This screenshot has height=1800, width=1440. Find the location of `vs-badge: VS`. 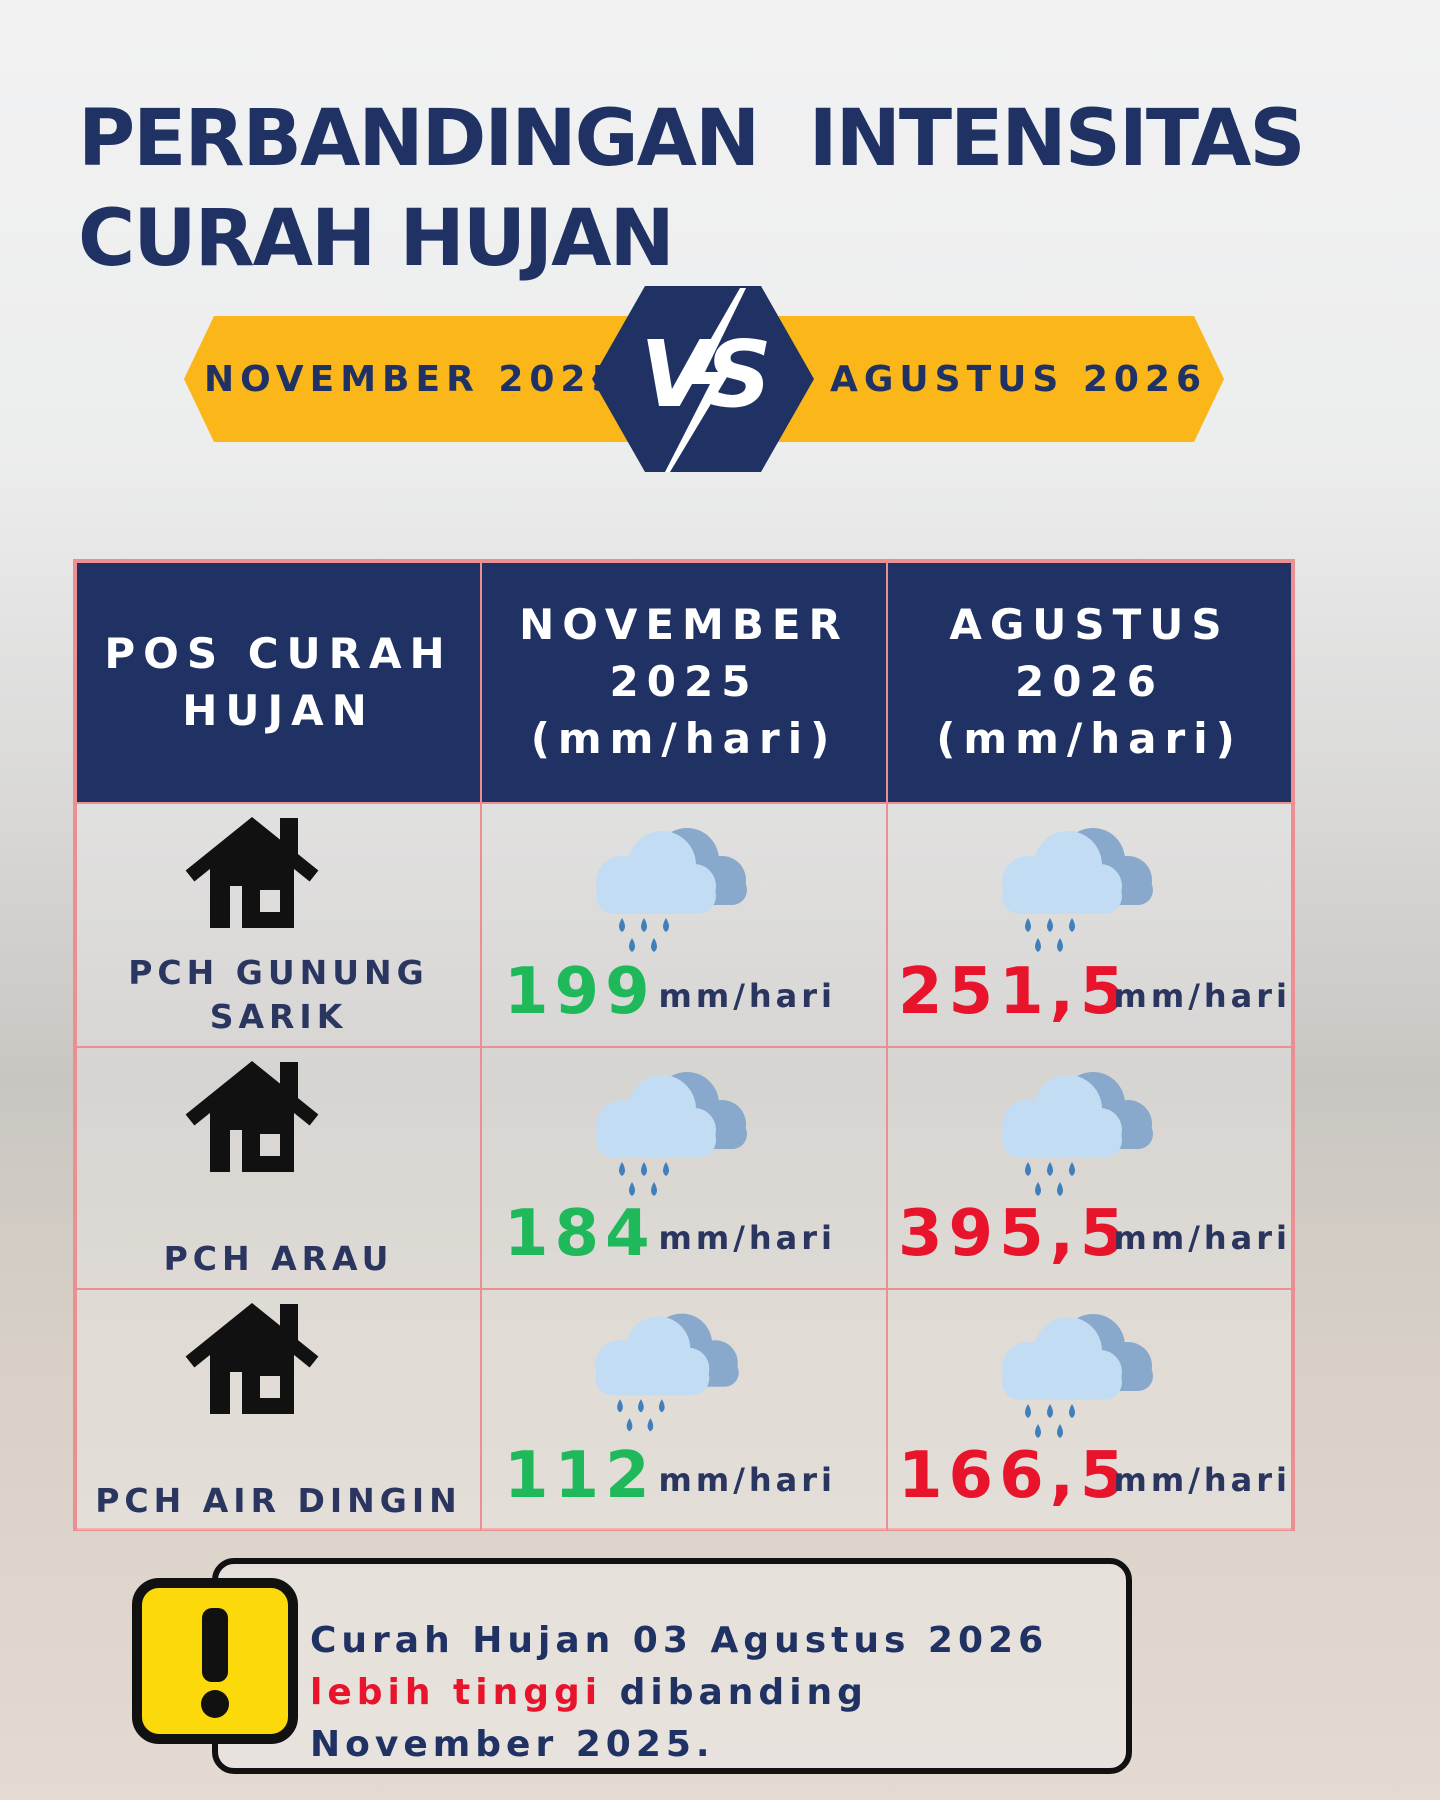

vs-badge: VS is located at coordinates (703, 379).